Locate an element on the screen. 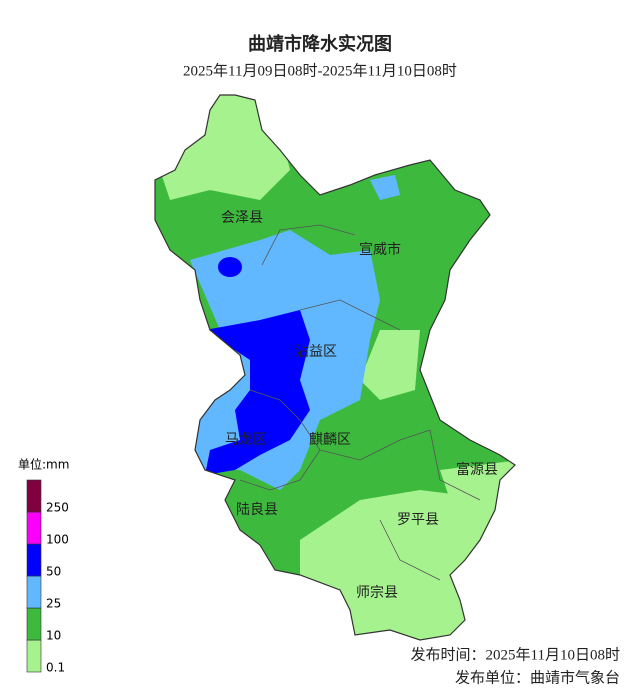 The width and height of the screenshot is (640, 693). field-light-east is located at coordinates (390, 365).